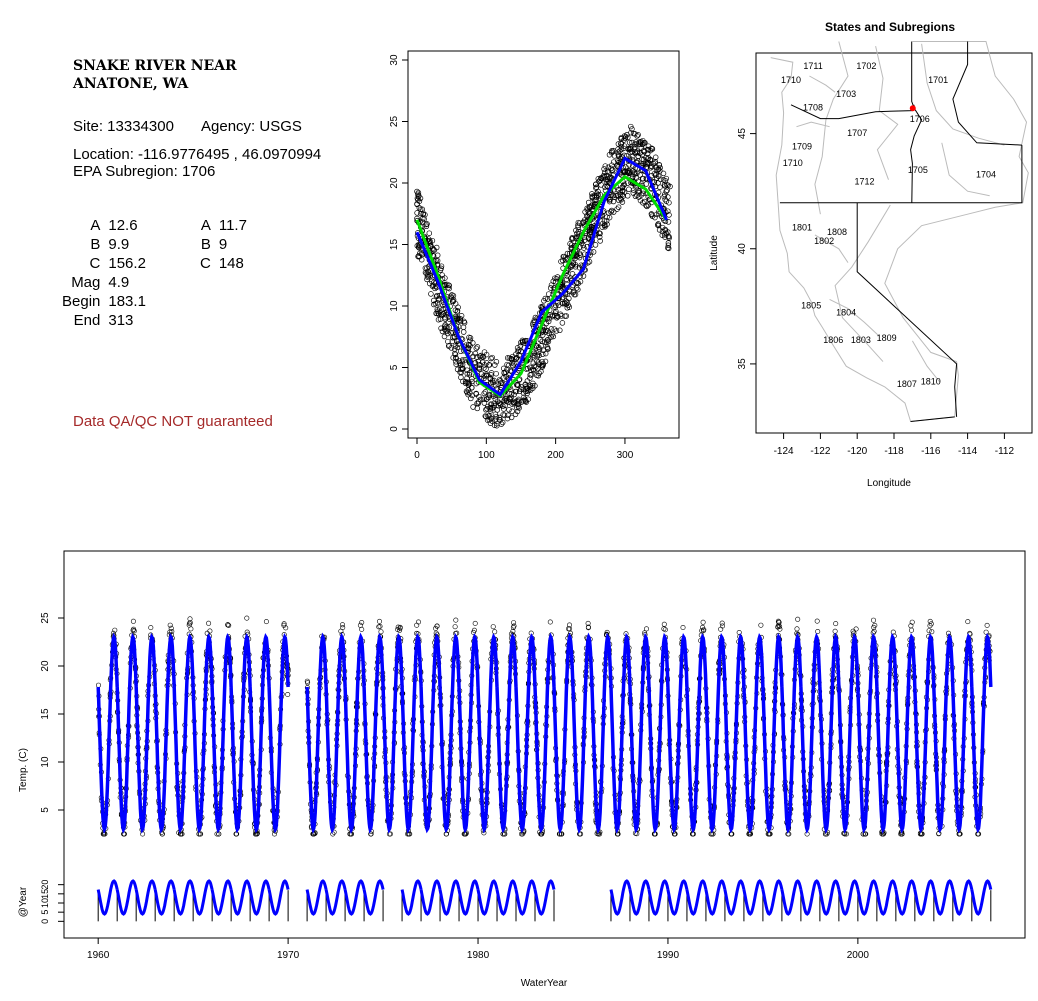  Describe the element at coordinates (86, 282) in the screenshot. I see `param-label: Mag` at that location.